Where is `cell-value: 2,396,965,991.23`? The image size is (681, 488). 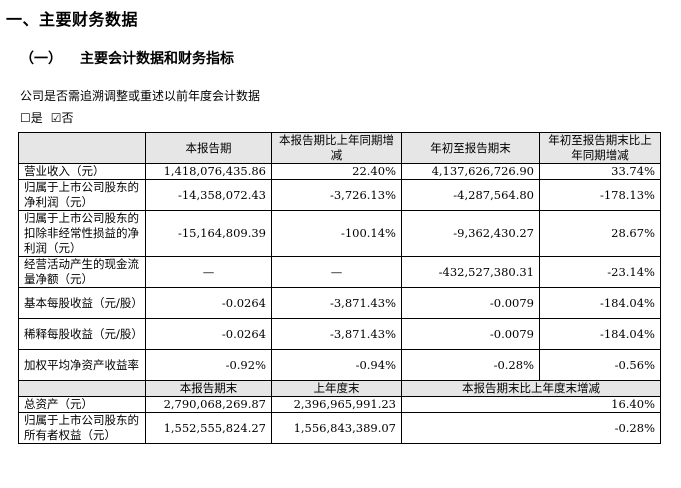
cell-value: 2,396,965,991.23 is located at coordinates (336, 404).